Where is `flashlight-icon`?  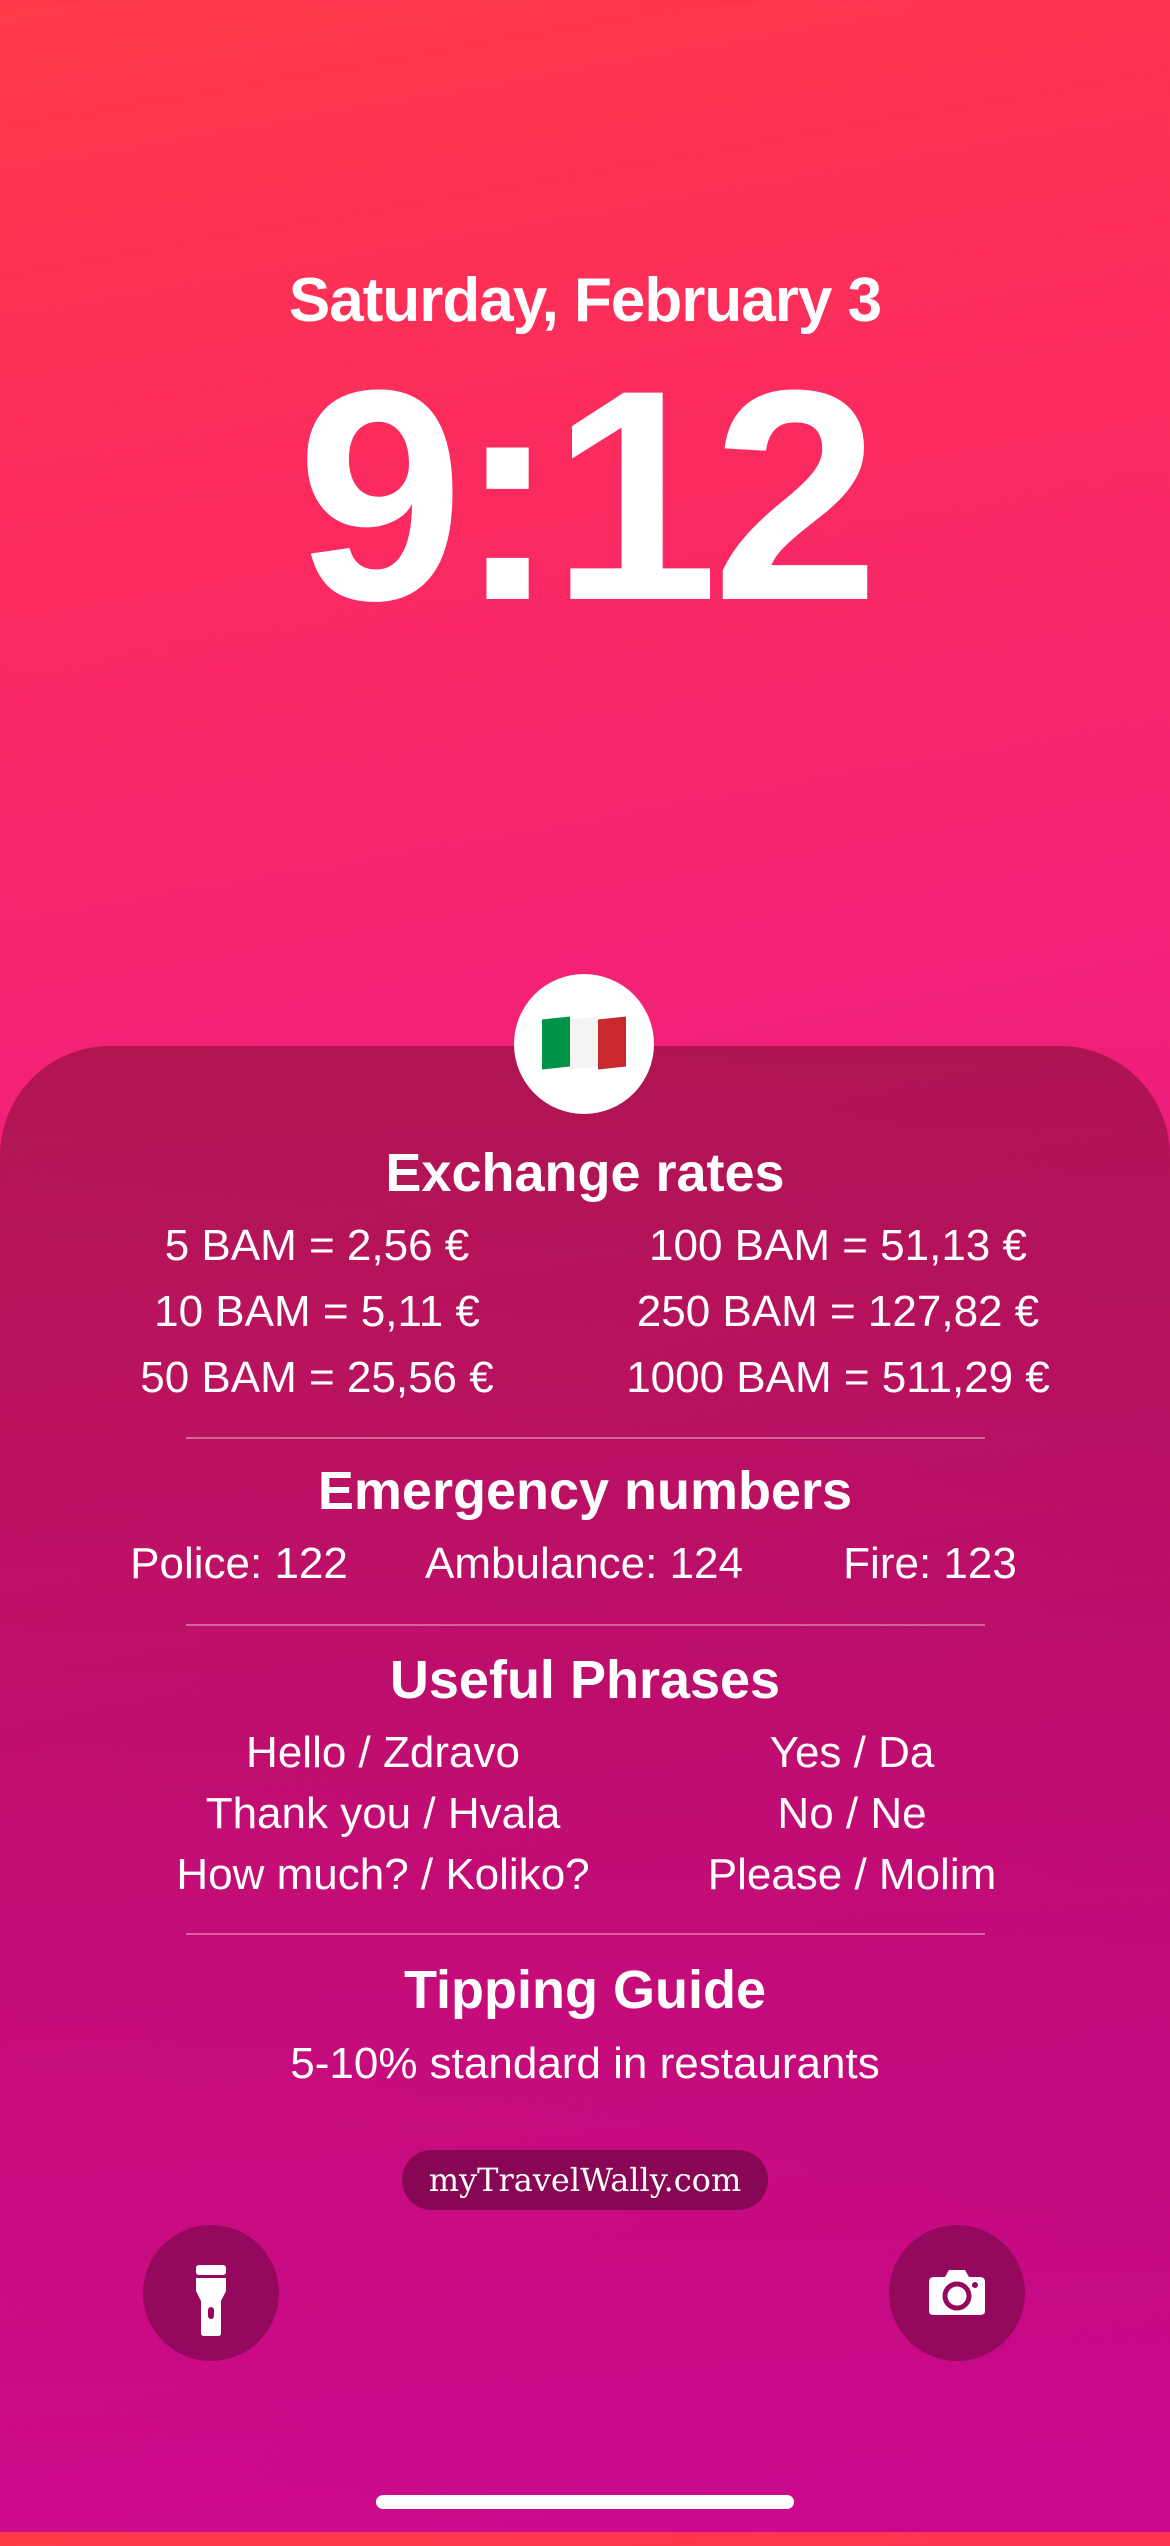
flashlight-icon is located at coordinates (211, 2300).